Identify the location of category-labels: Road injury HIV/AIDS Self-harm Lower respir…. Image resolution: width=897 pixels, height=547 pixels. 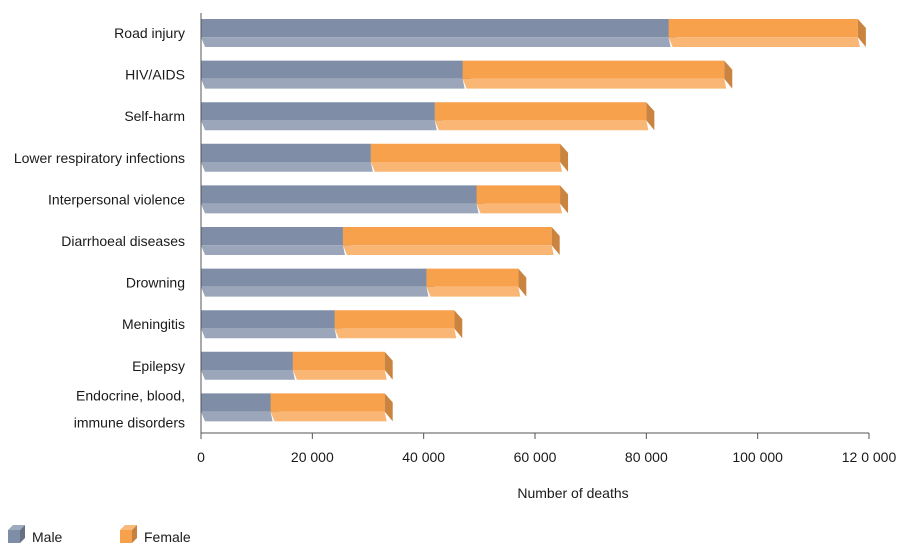
(99, 227).